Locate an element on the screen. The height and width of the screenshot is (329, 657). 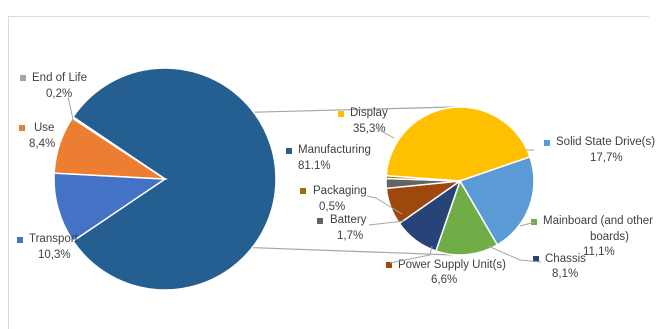
leader-packaging is located at coordinates (384, 205).